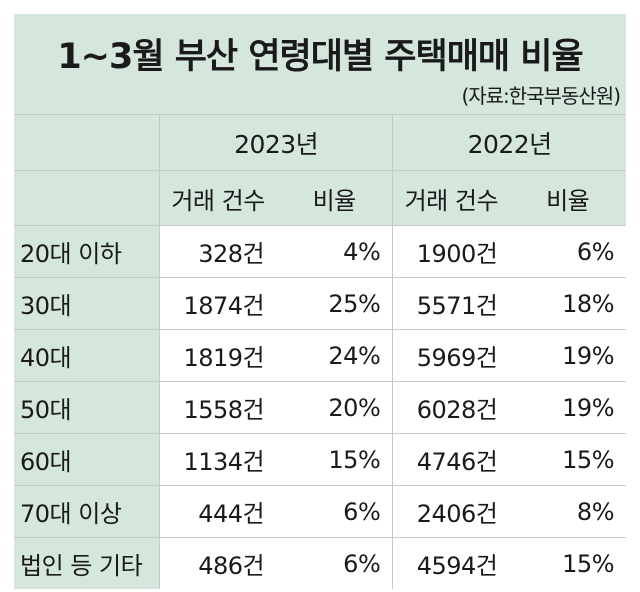 The width and height of the screenshot is (640, 592). I want to click on cell-ratio-2023: 25%, so click(334, 303).